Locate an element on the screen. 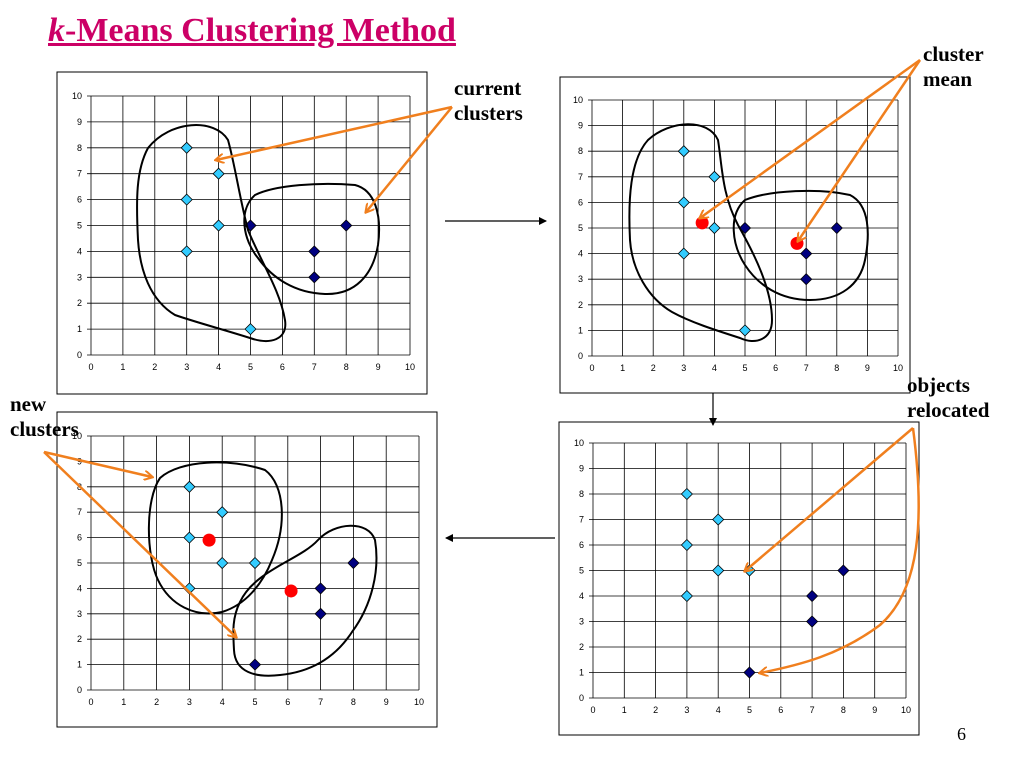 The image size is (1024, 768). x-tick-label: 9 is located at coordinates (867, 368).